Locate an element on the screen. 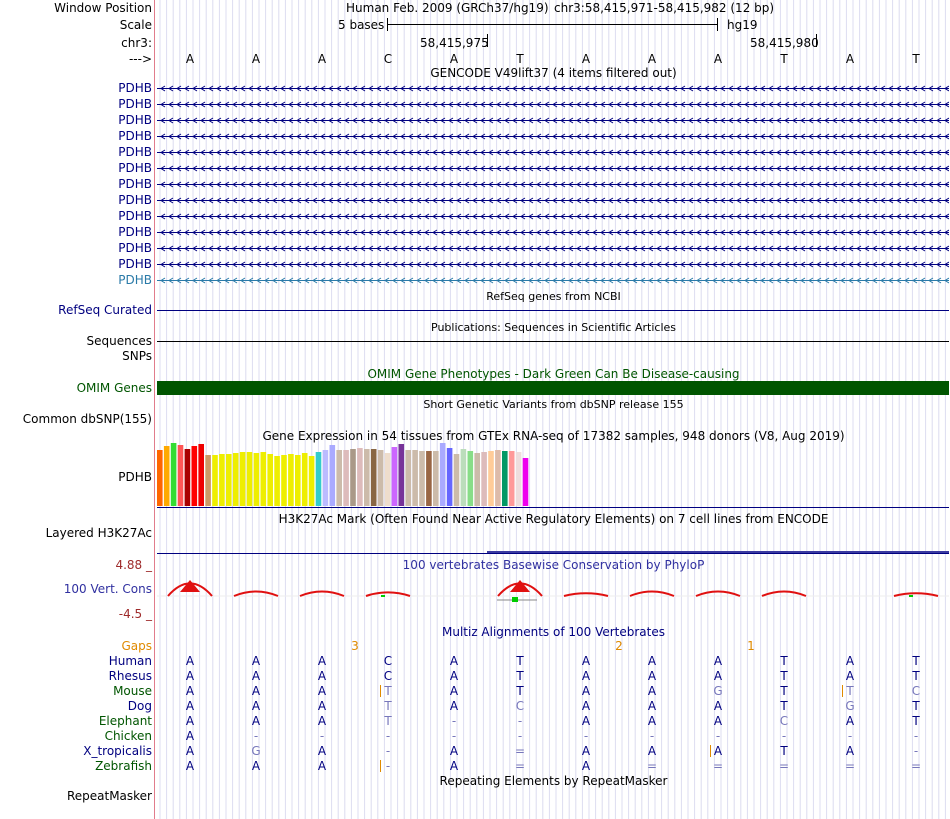 The height and width of the screenshot is (819, 950). species-label: Human is located at coordinates (130, 661).